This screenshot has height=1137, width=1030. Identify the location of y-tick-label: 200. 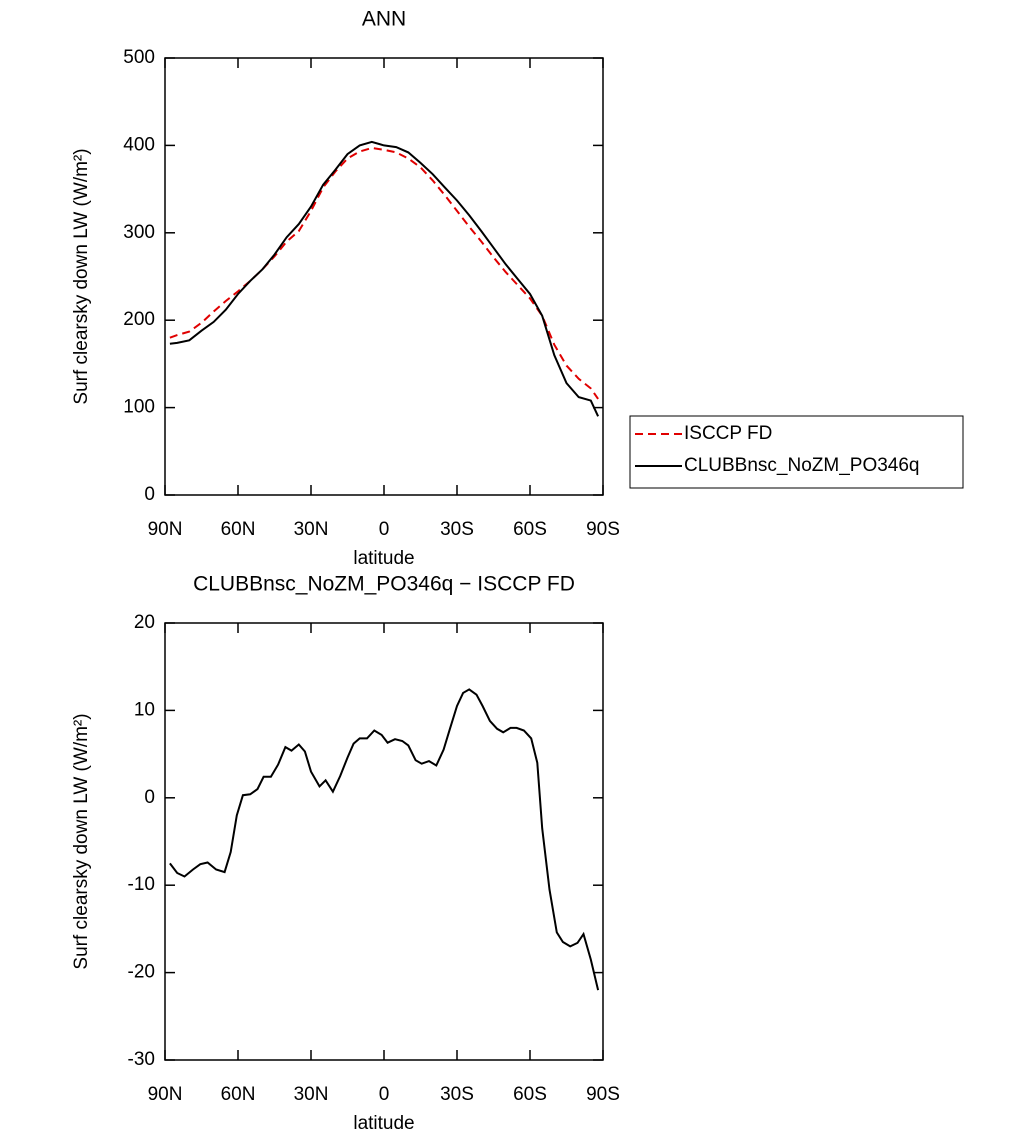
(139, 319).